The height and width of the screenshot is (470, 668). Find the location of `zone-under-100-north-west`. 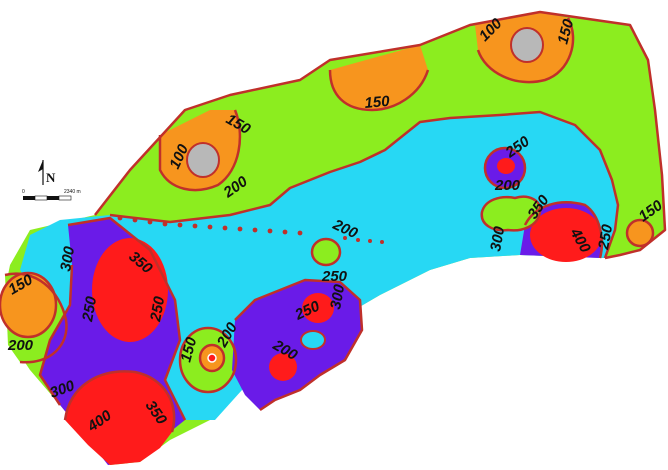

zone-under-100-north-west is located at coordinates (203, 160).